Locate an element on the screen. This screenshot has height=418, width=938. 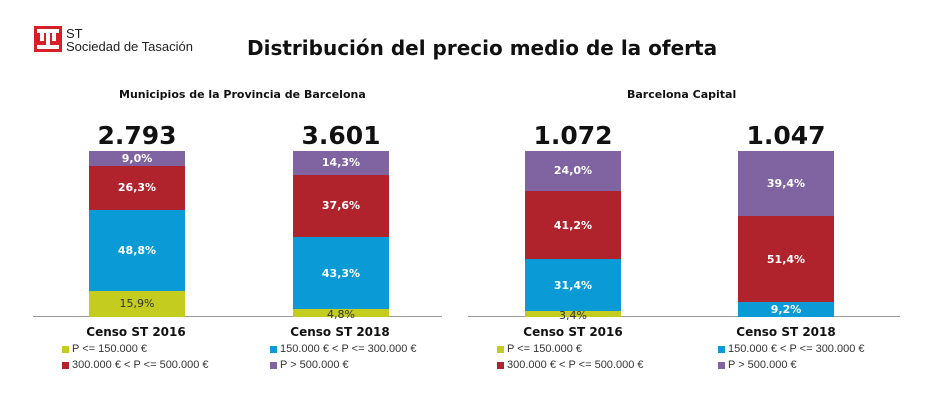
bar-segment: 26,3% is located at coordinates (137, 187).